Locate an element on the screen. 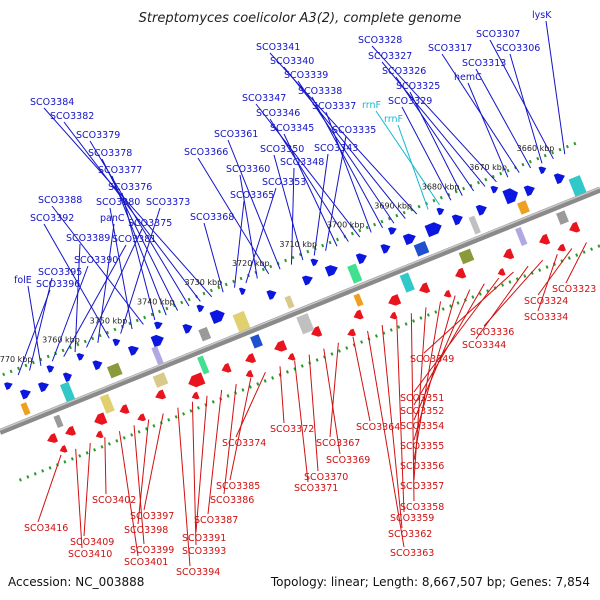 The image size is (600, 600). top-gene-label: SCO3326 is located at coordinates (428, 129).